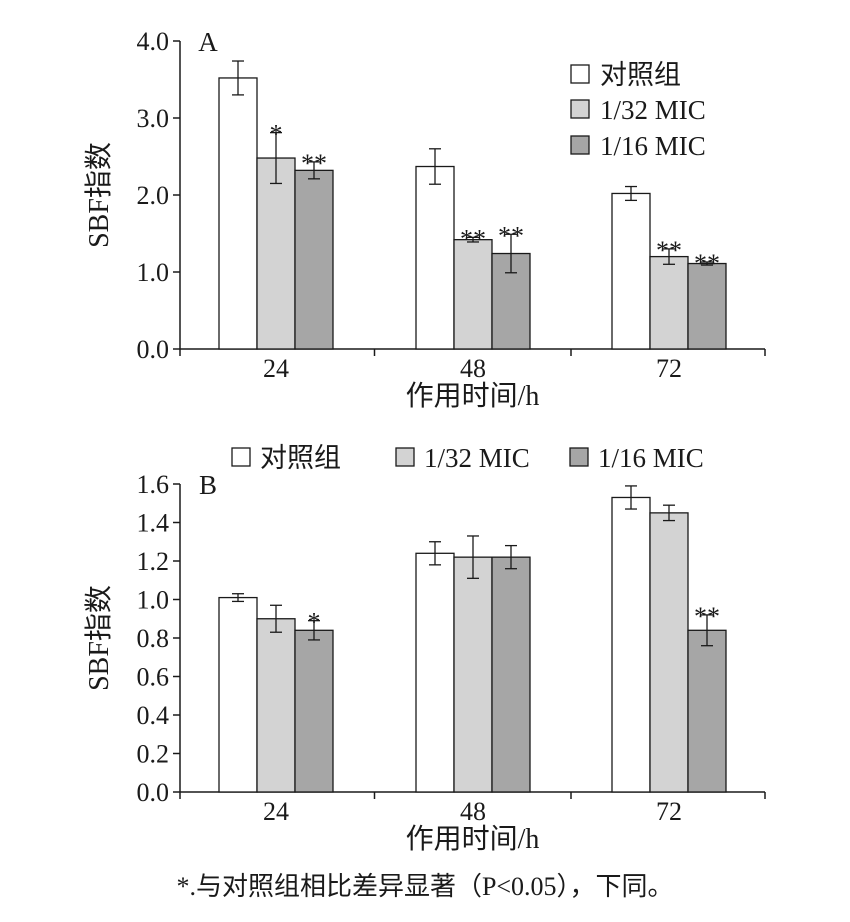  Describe the element at coordinates (669, 368) in the screenshot. I see `panel-a-category-label: 72` at that location.